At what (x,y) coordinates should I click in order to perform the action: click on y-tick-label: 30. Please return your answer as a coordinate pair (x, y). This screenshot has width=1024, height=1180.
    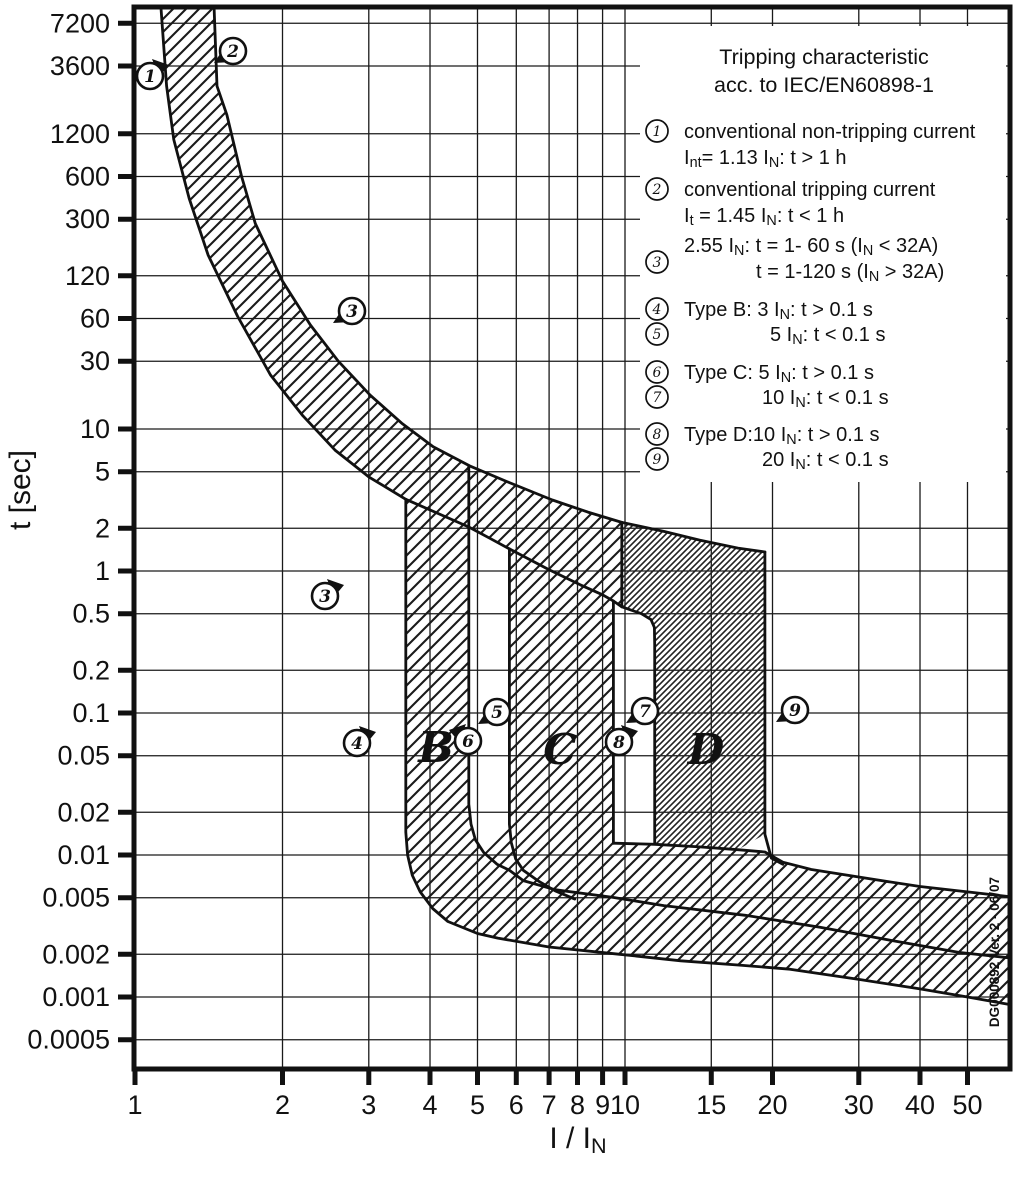
    Looking at the image, I should click on (95, 361).